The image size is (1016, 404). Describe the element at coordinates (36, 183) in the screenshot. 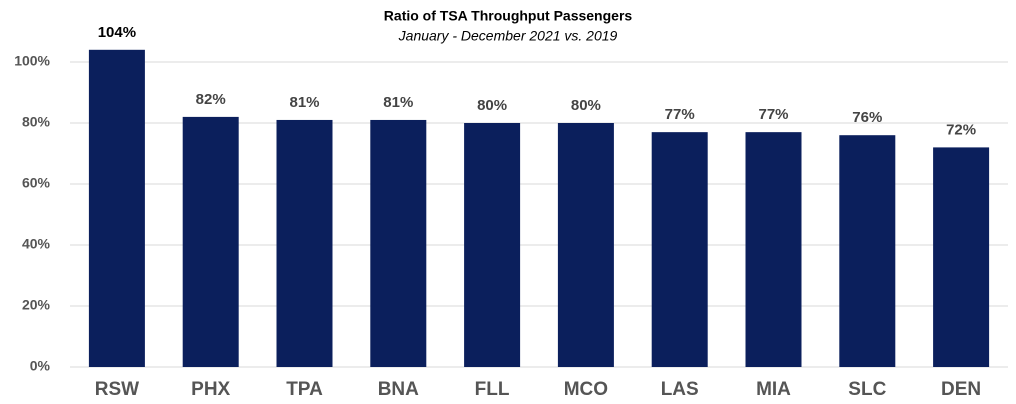

I see `y-tick-label: 60%` at that location.